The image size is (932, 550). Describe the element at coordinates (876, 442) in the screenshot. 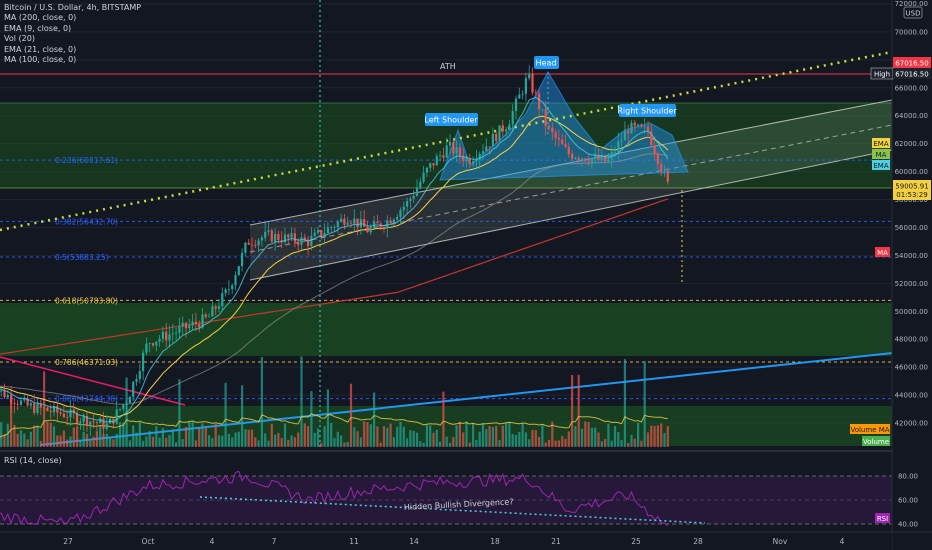

I see `badge-volume: Volume` at that location.